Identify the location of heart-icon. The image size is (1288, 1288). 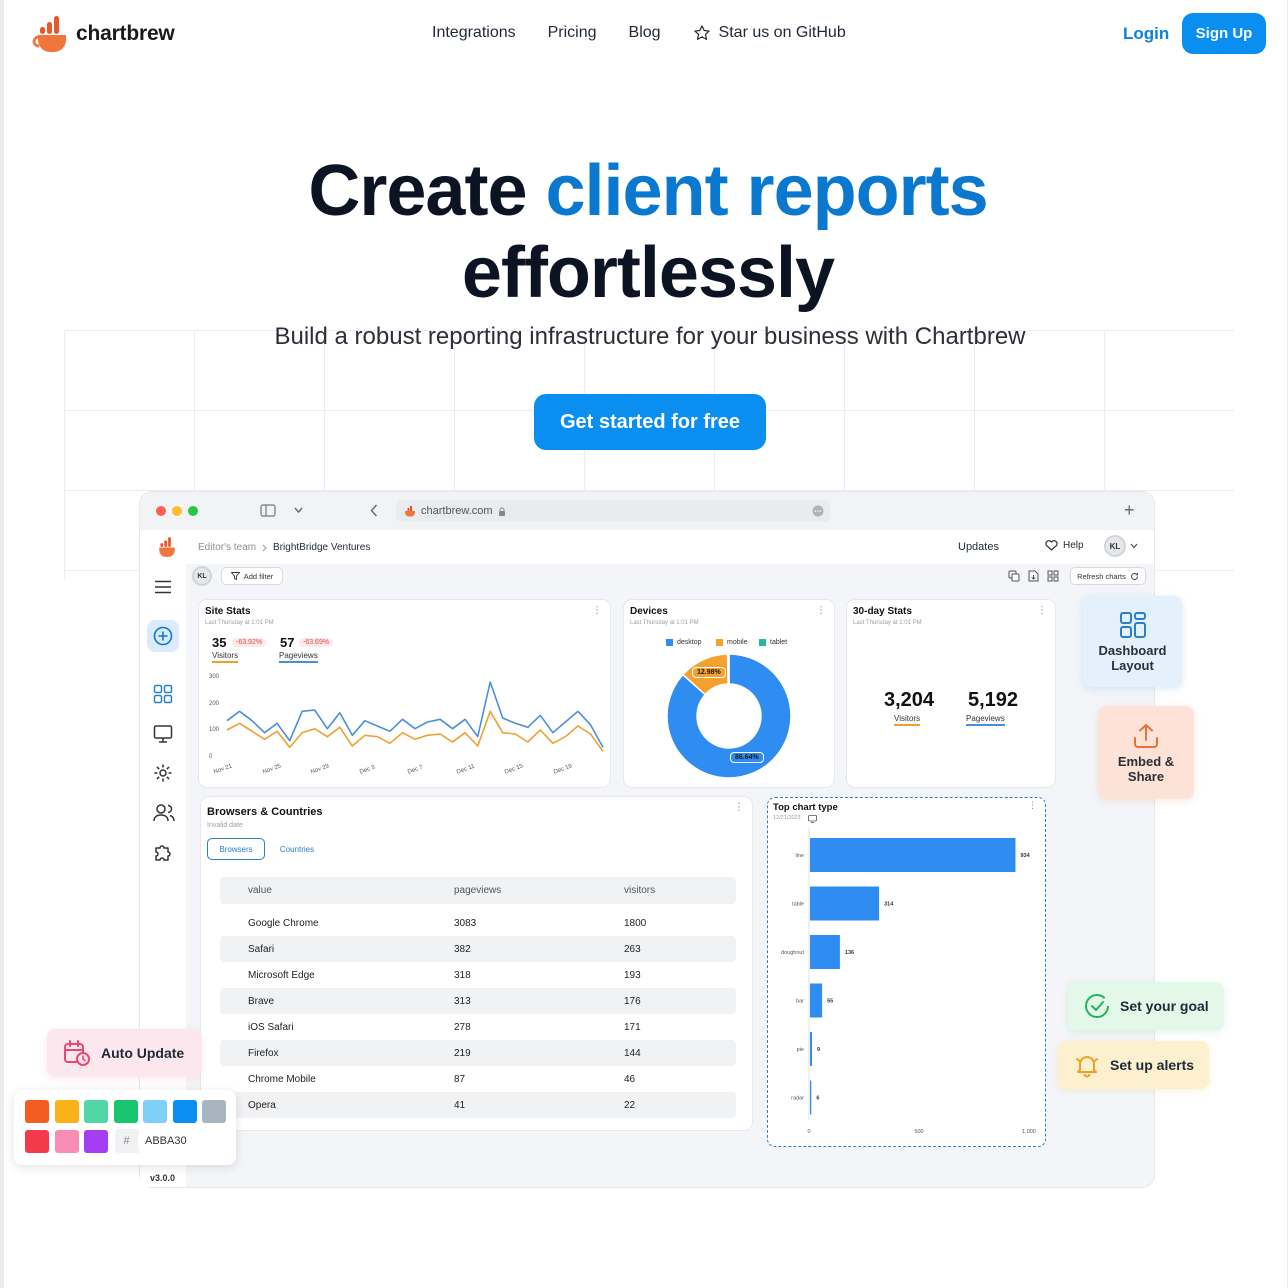
(1051, 545).